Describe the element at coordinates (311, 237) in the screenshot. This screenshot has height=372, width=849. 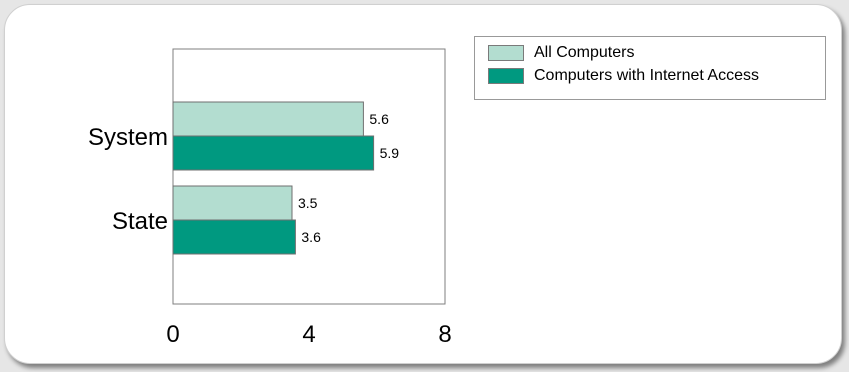
I see `data-label-state-computers-with-internet-access: 3.6` at that location.